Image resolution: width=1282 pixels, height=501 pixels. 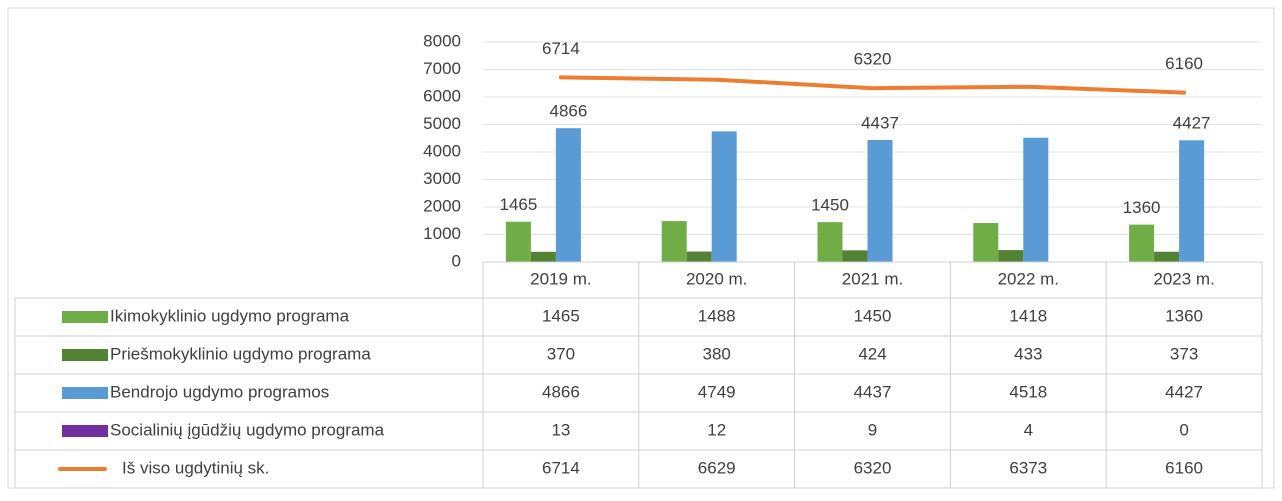 I want to click on table-value: 6629, so click(x=717, y=467).